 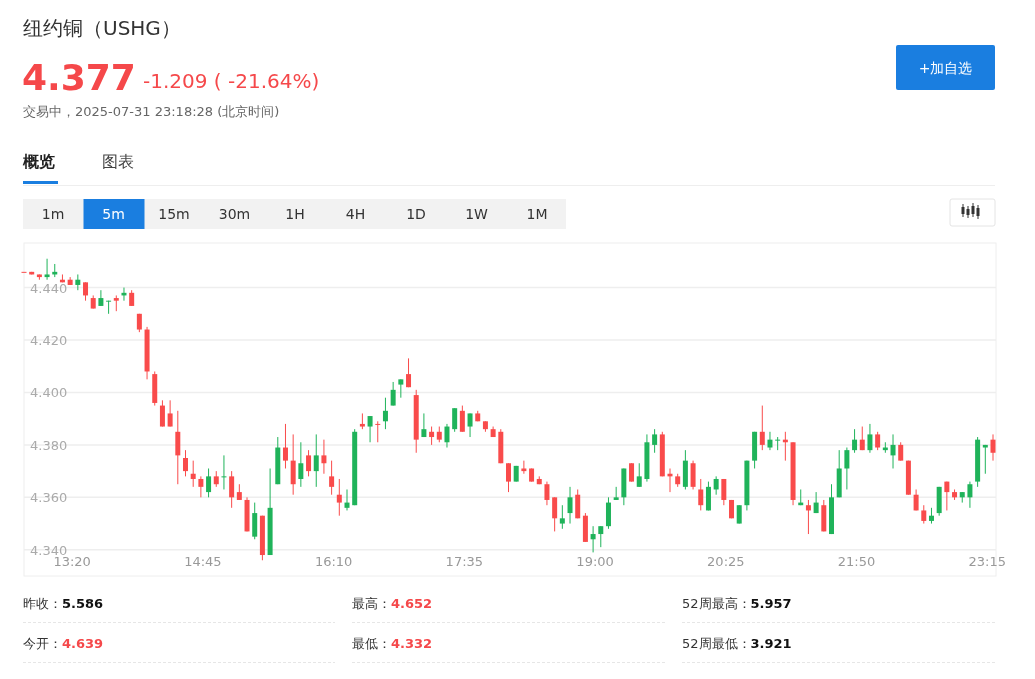 I want to click on subtitle: 交易中，2025-07-31 23:18:28 (北京时间), so click(x=151, y=111).